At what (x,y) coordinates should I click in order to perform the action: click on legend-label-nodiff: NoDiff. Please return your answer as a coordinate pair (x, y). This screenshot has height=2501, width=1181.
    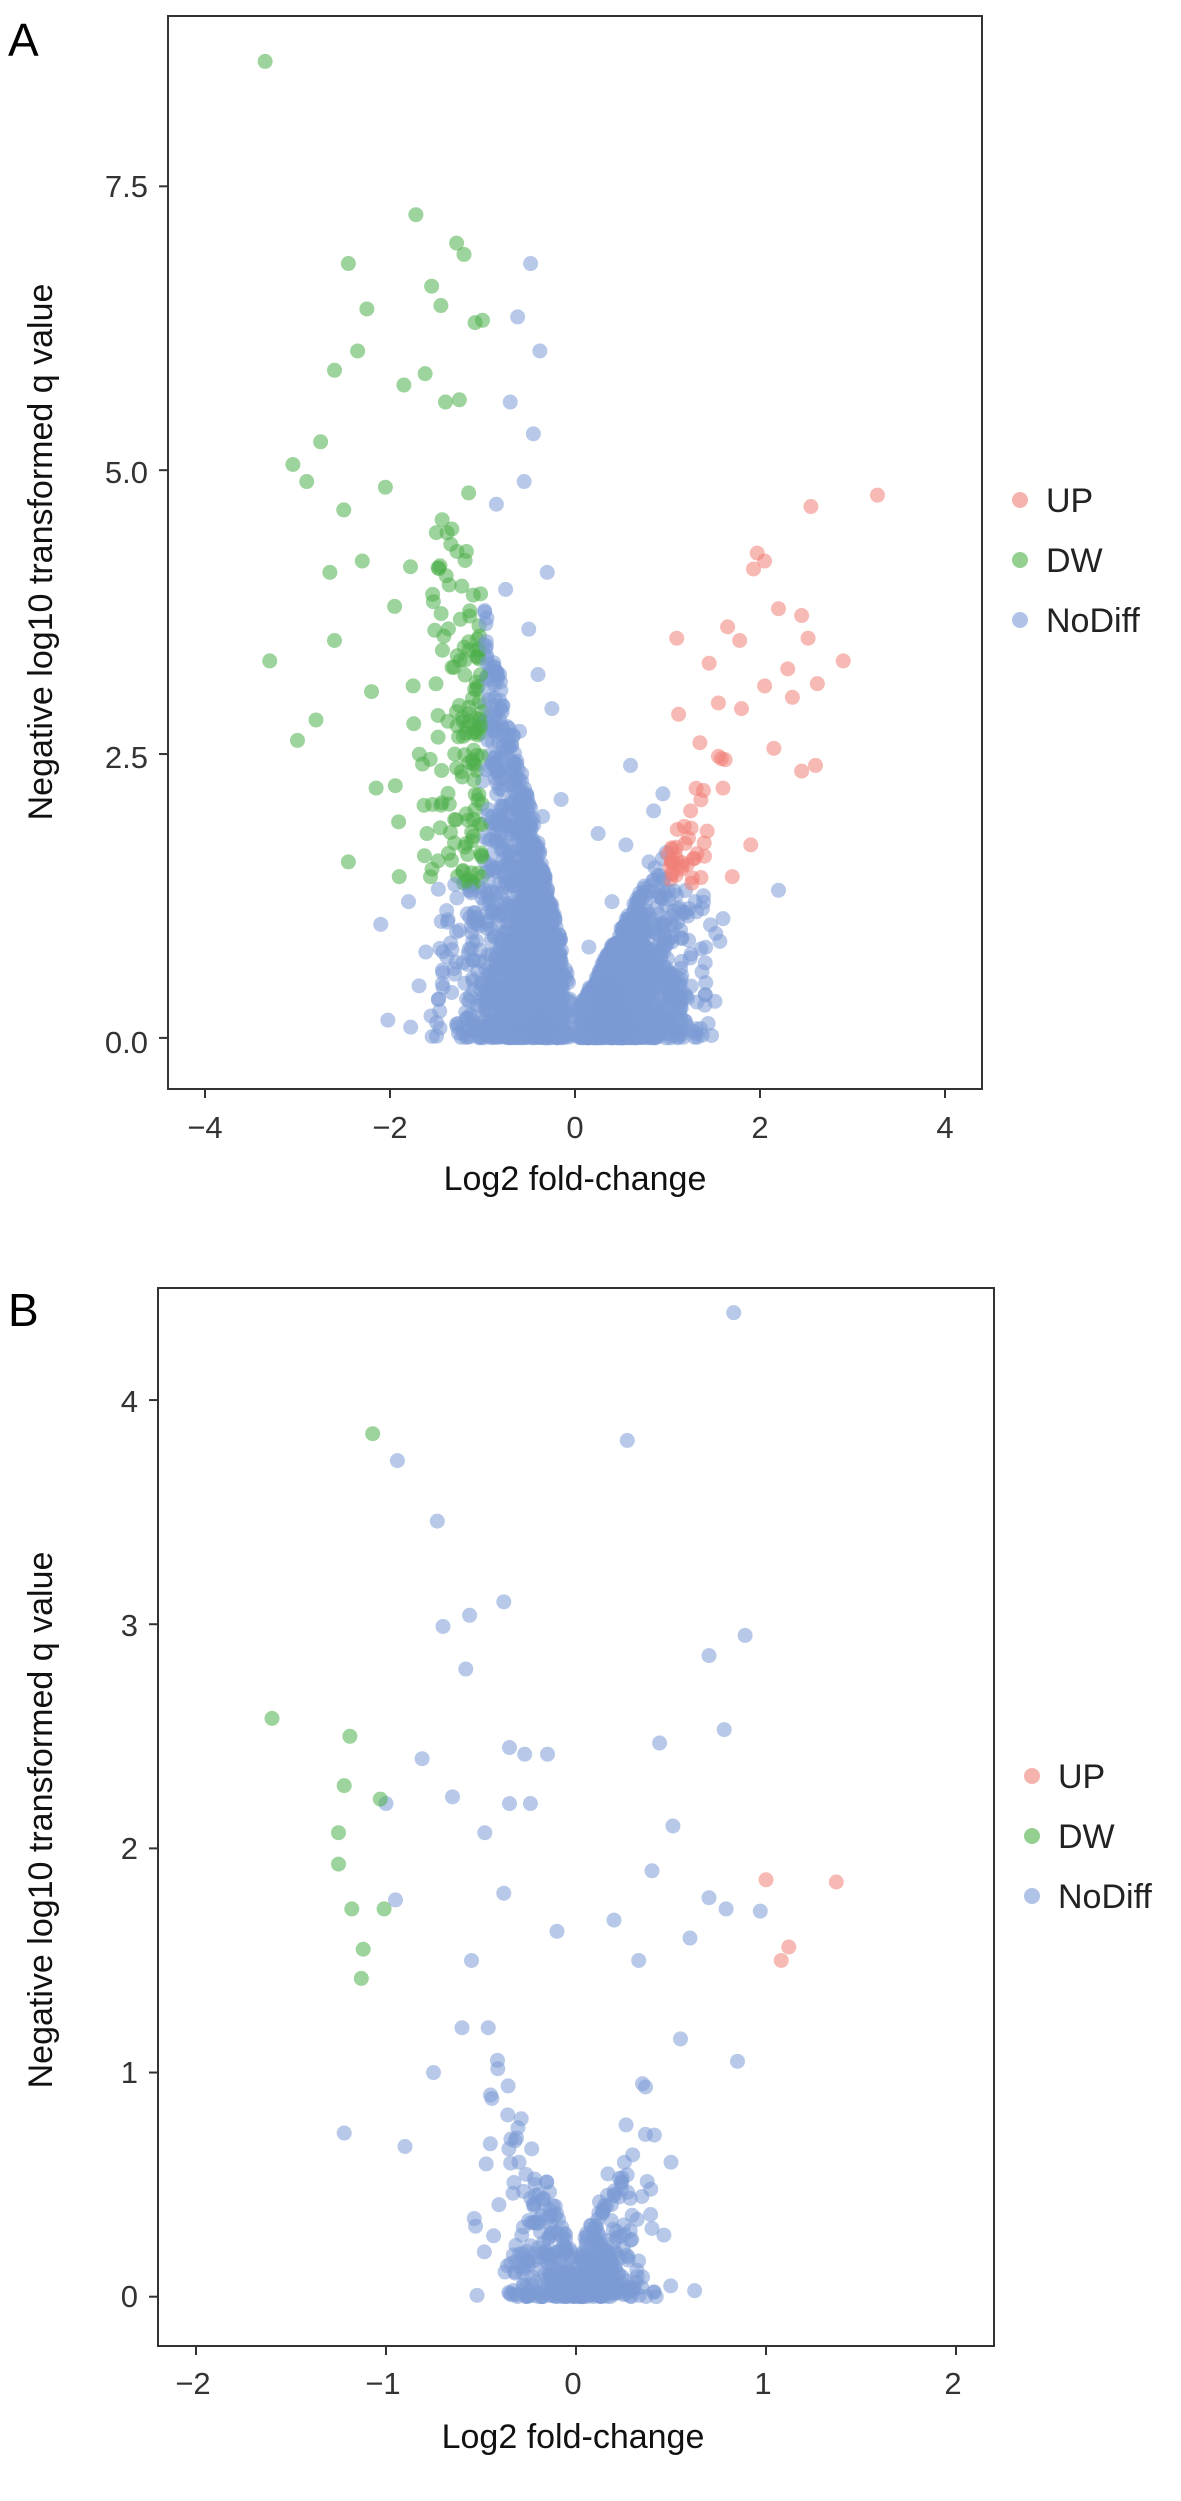
    Looking at the image, I should click on (1105, 1897).